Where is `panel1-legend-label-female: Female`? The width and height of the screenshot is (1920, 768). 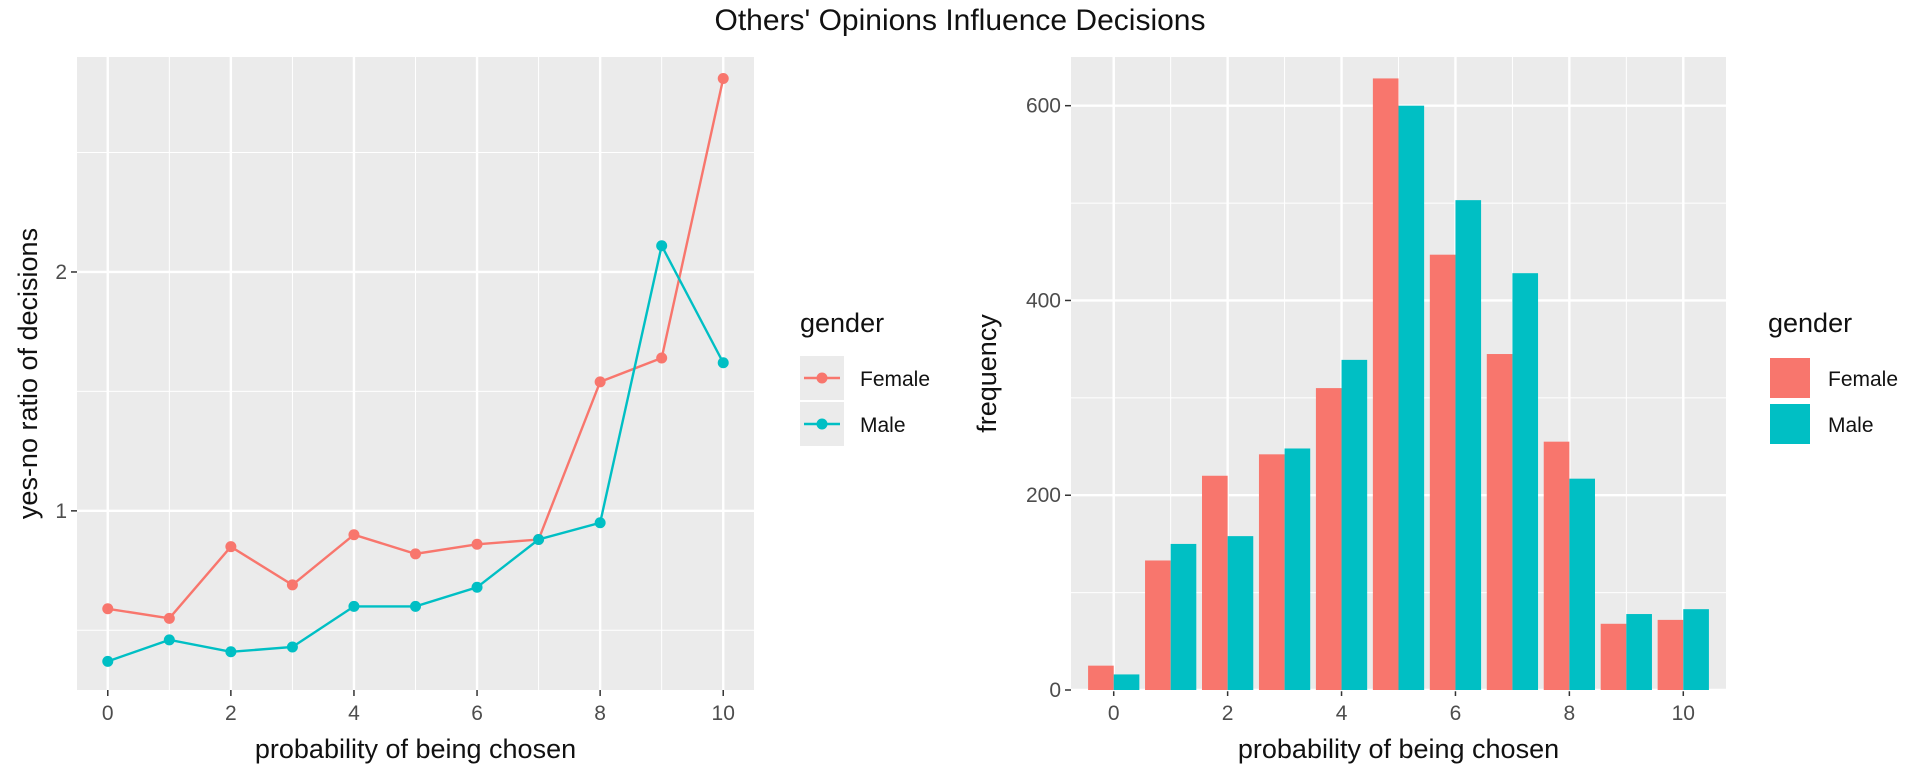 panel1-legend-label-female: Female is located at coordinates (895, 379).